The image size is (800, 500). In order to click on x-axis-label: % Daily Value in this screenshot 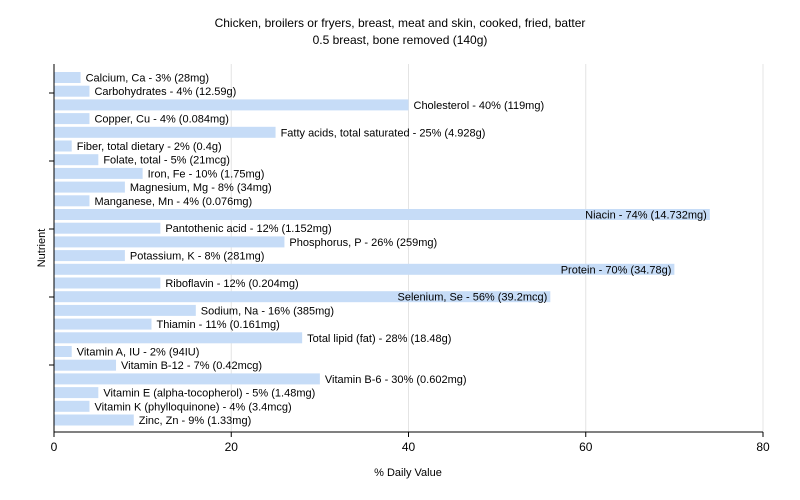, I will do `click(408, 473)`.